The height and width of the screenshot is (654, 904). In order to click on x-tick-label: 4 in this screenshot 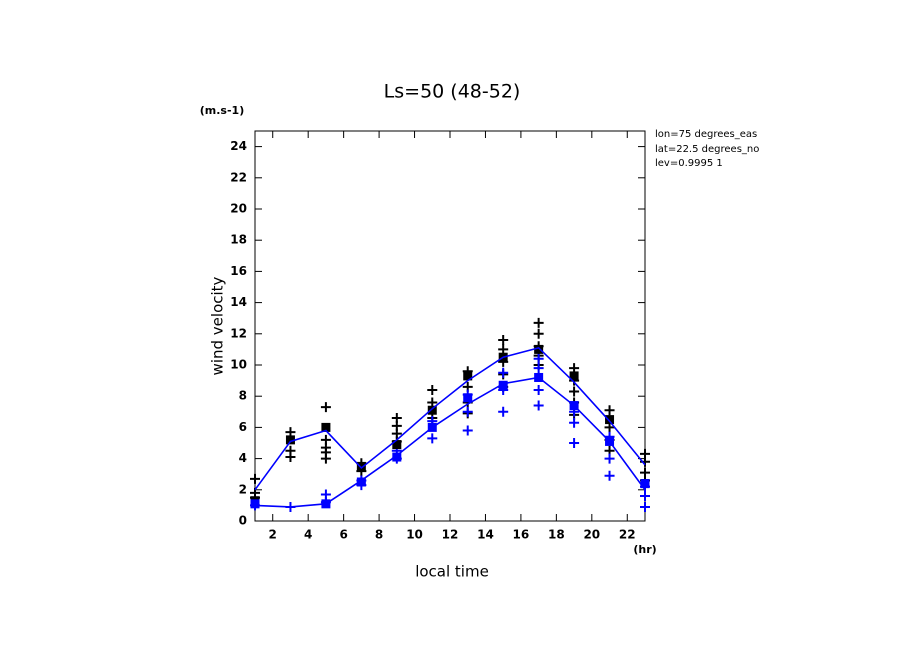, I will do `click(308, 535)`.